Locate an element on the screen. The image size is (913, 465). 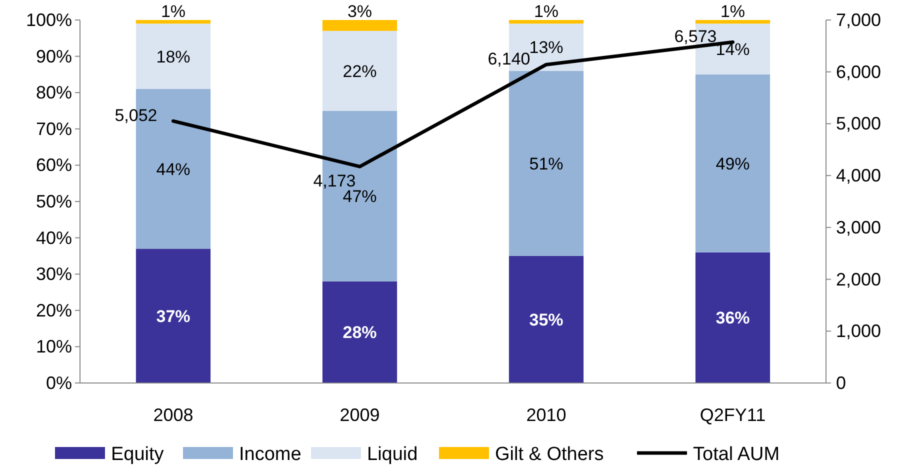
data-label: 14% is located at coordinates (733, 50).